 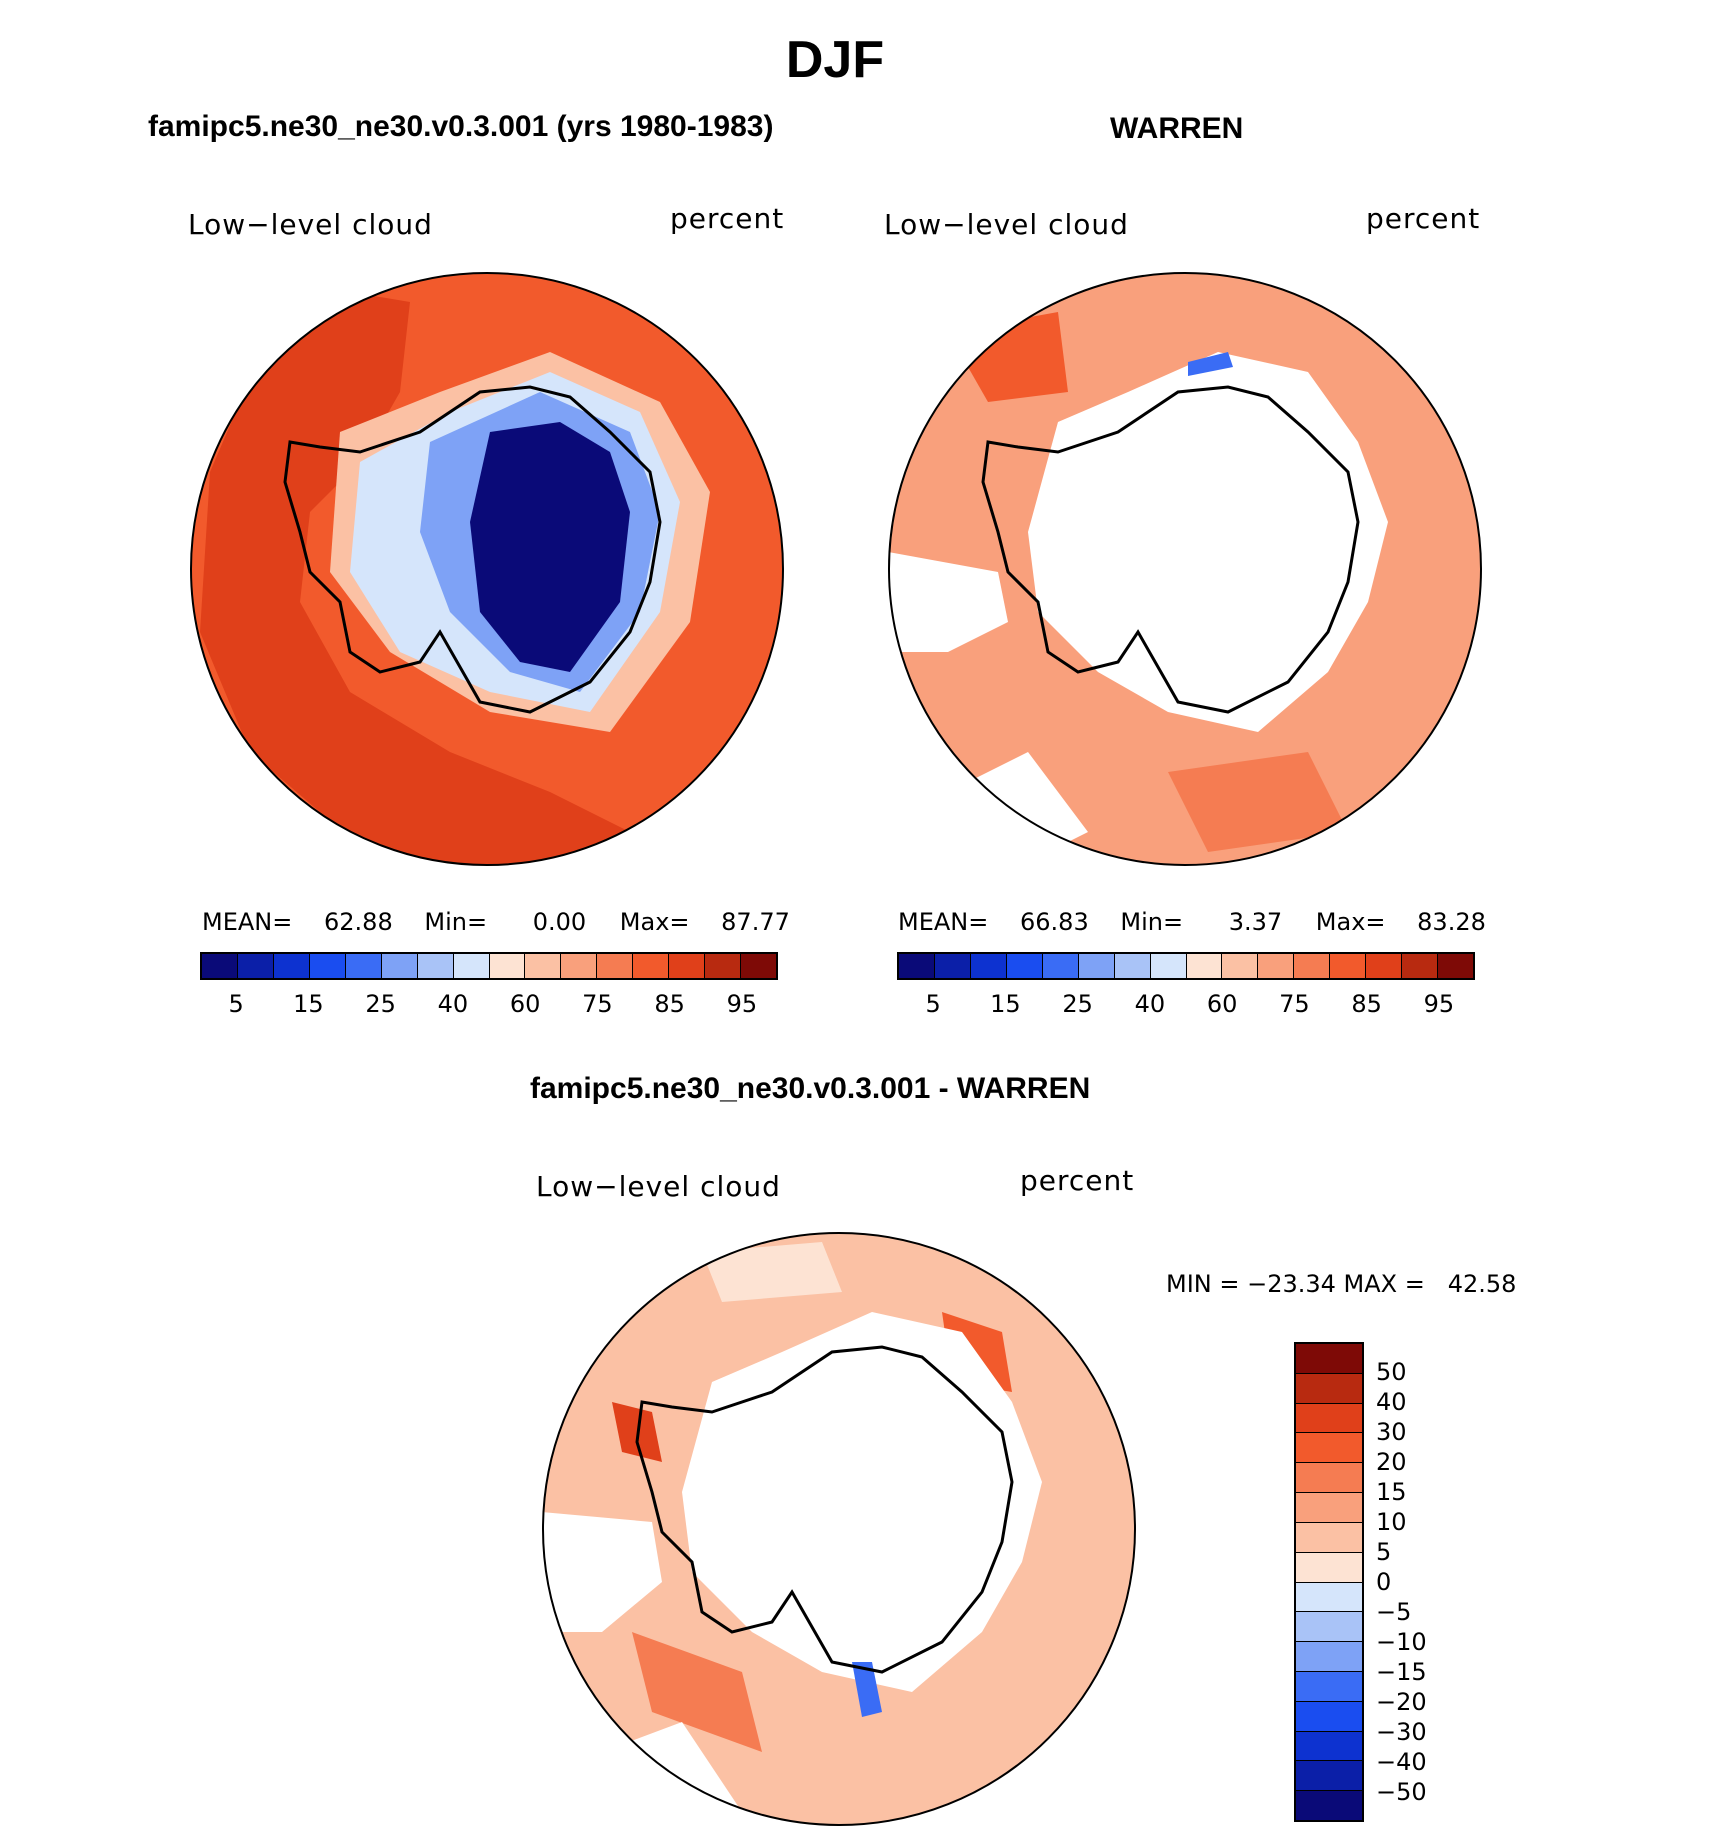 I want to click on panel1-stats: MEAN= 62.88 Min= 0.00 Max= 87.77, so click(x=496, y=922).